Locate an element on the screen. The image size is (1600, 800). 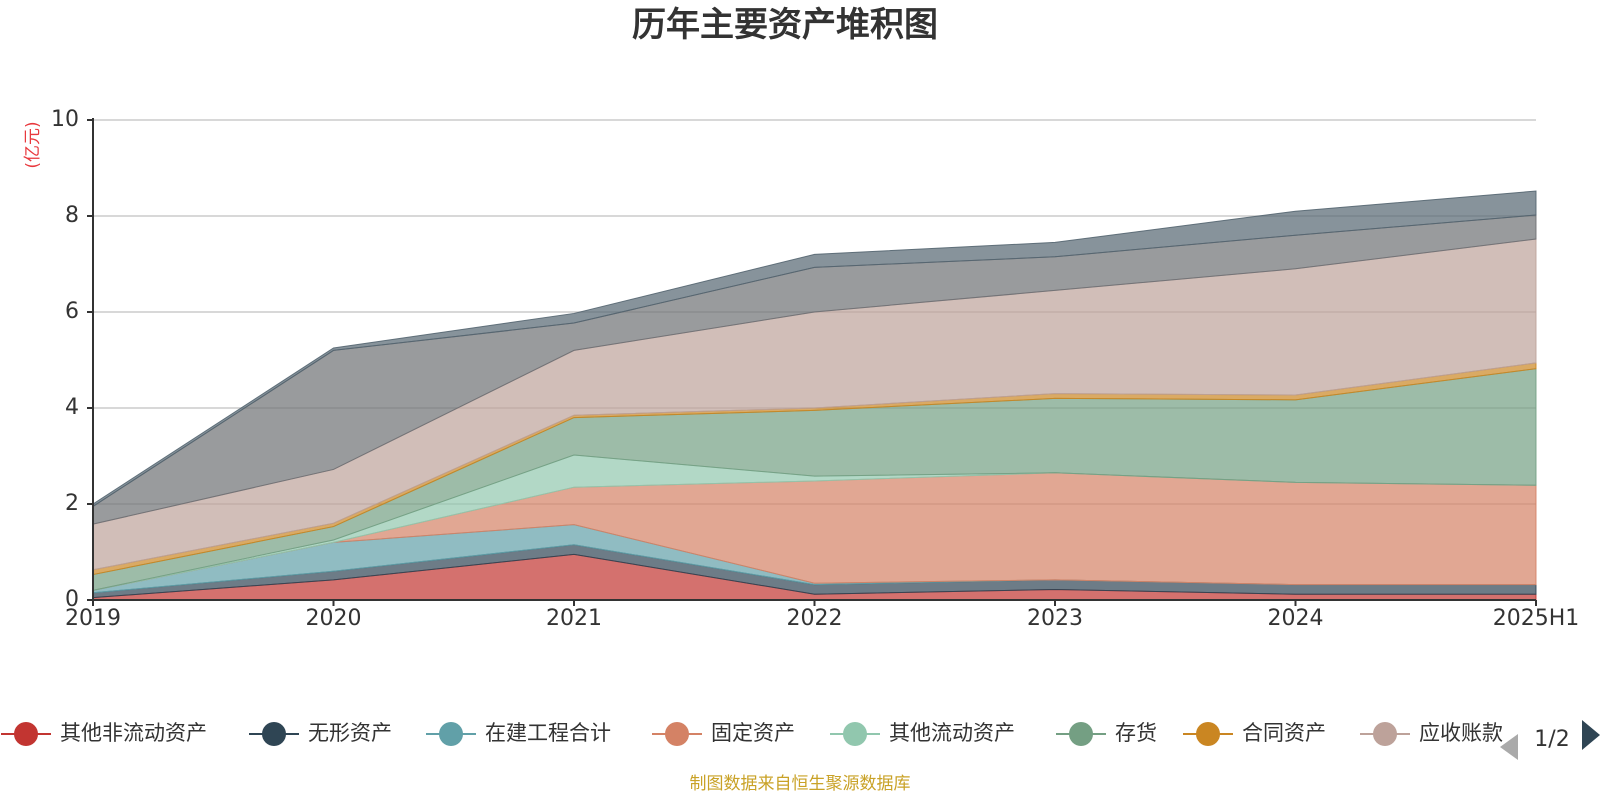
y-tick-label: 2 is located at coordinates (72, 503).